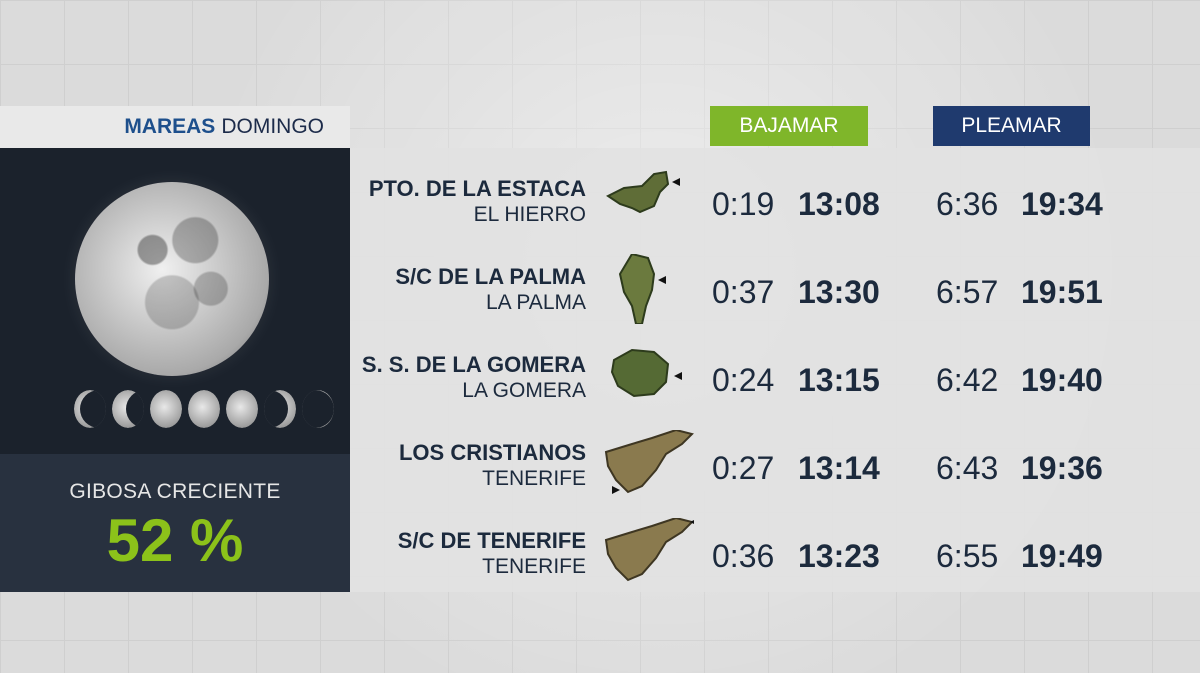  Describe the element at coordinates (1062, 556) in the screenshot. I see `high-tide-time-2: 19:49` at that location.